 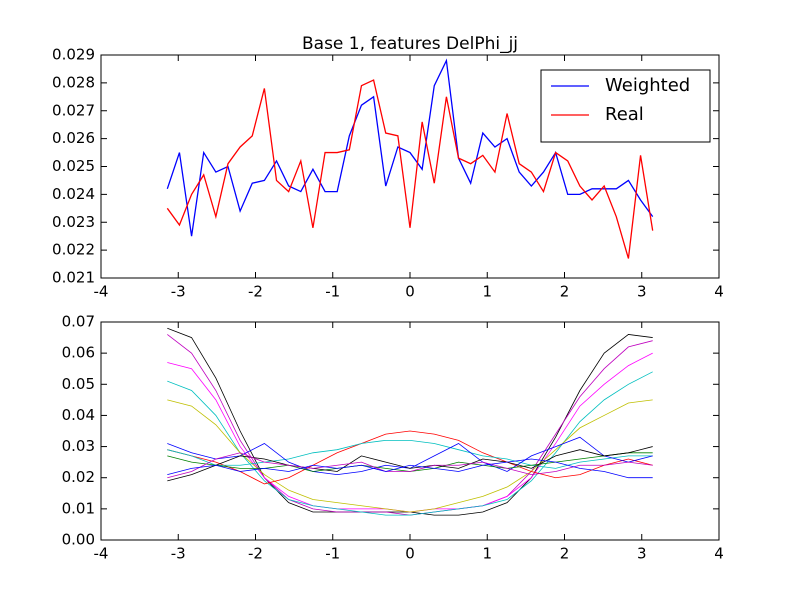 What do you see at coordinates (624, 114) in the screenshot?
I see `legend-label: Real` at bounding box center [624, 114].